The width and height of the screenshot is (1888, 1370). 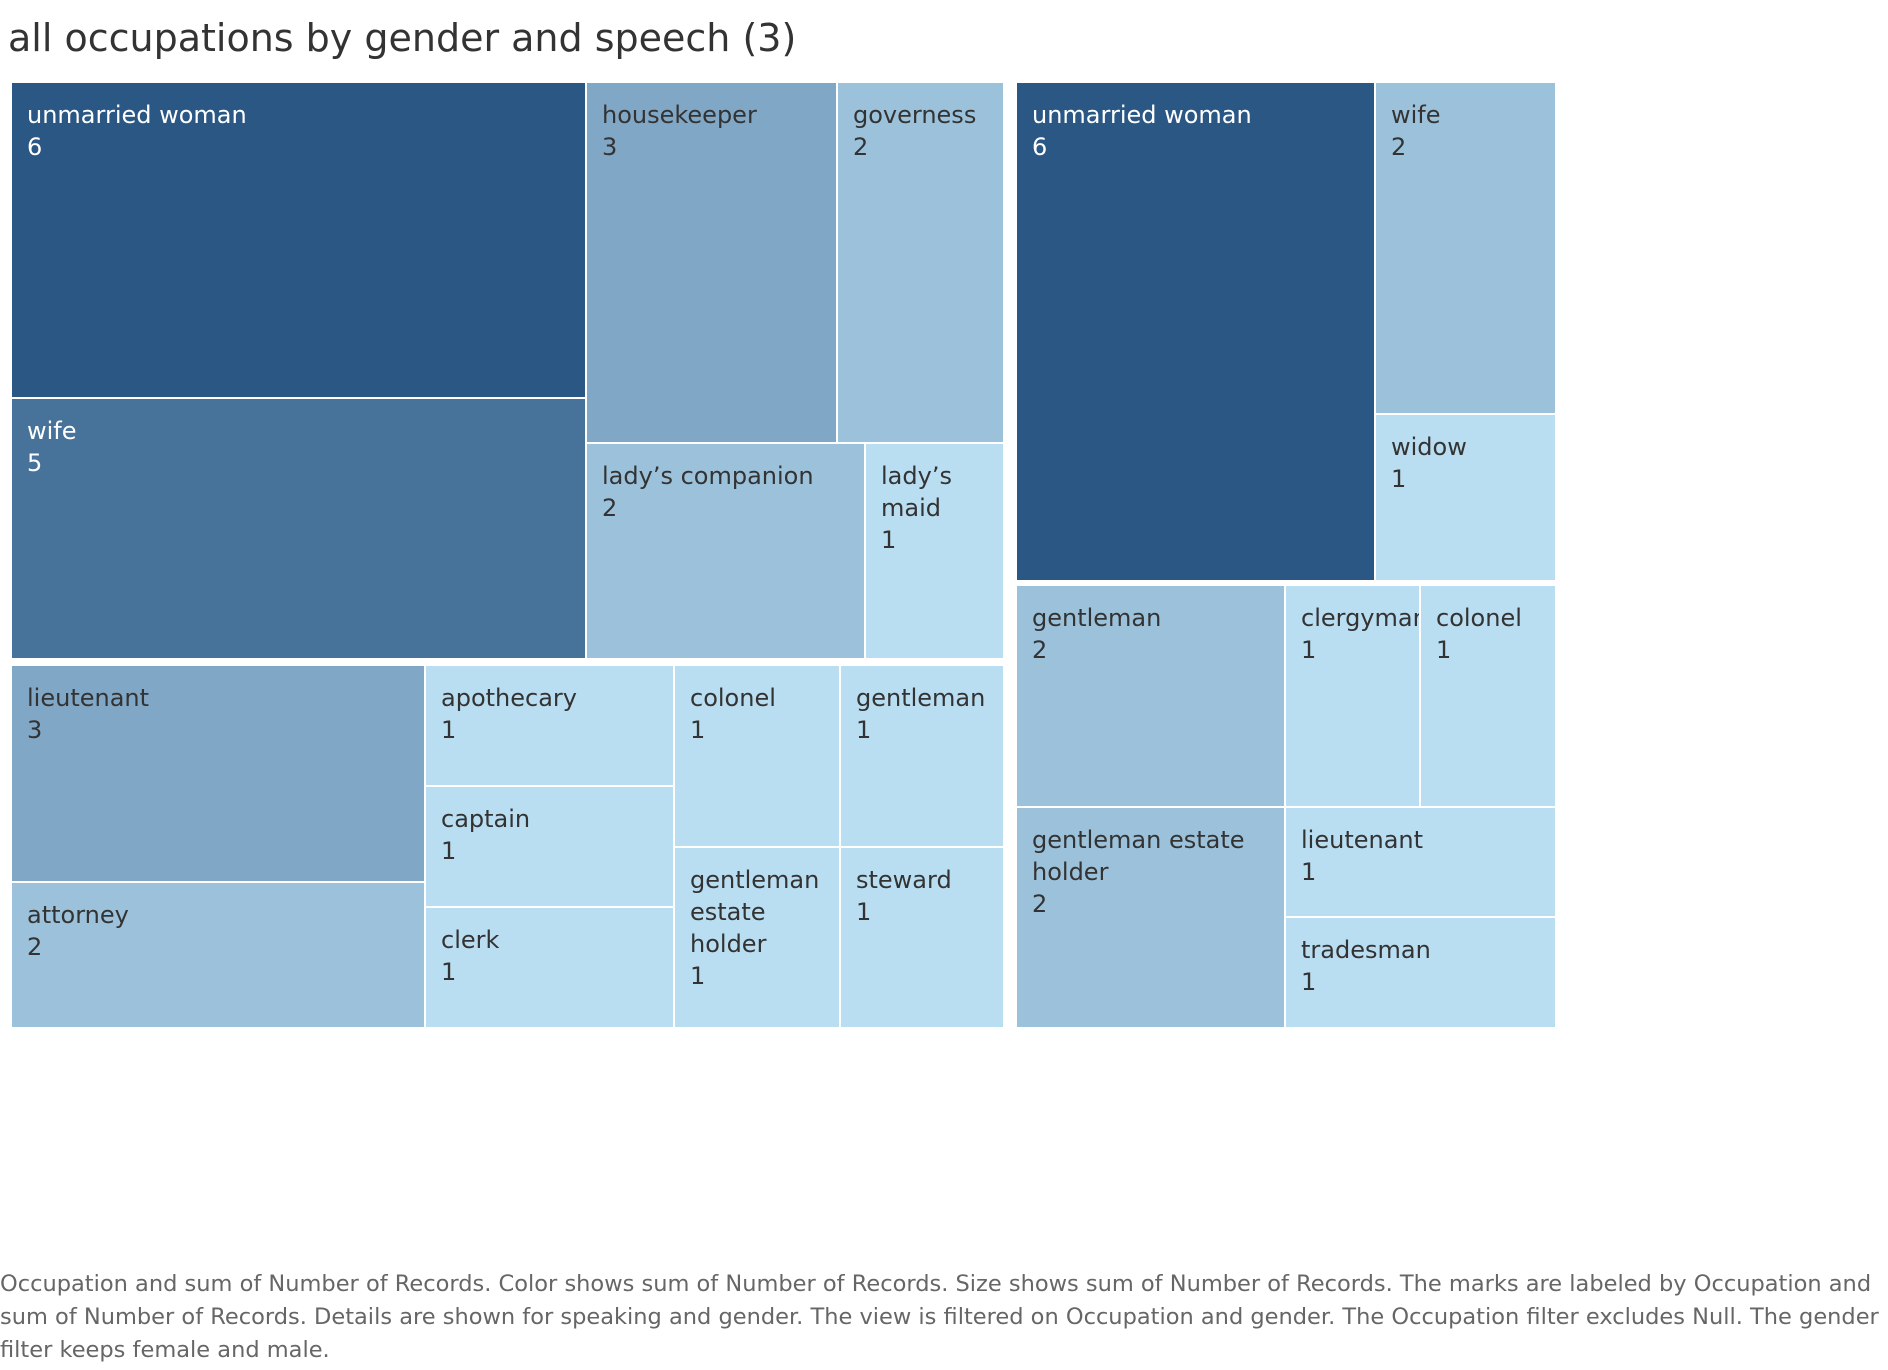 What do you see at coordinates (1471, 463) in the screenshot?
I see `cell-label: widow 1` at bounding box center [1471, 463].